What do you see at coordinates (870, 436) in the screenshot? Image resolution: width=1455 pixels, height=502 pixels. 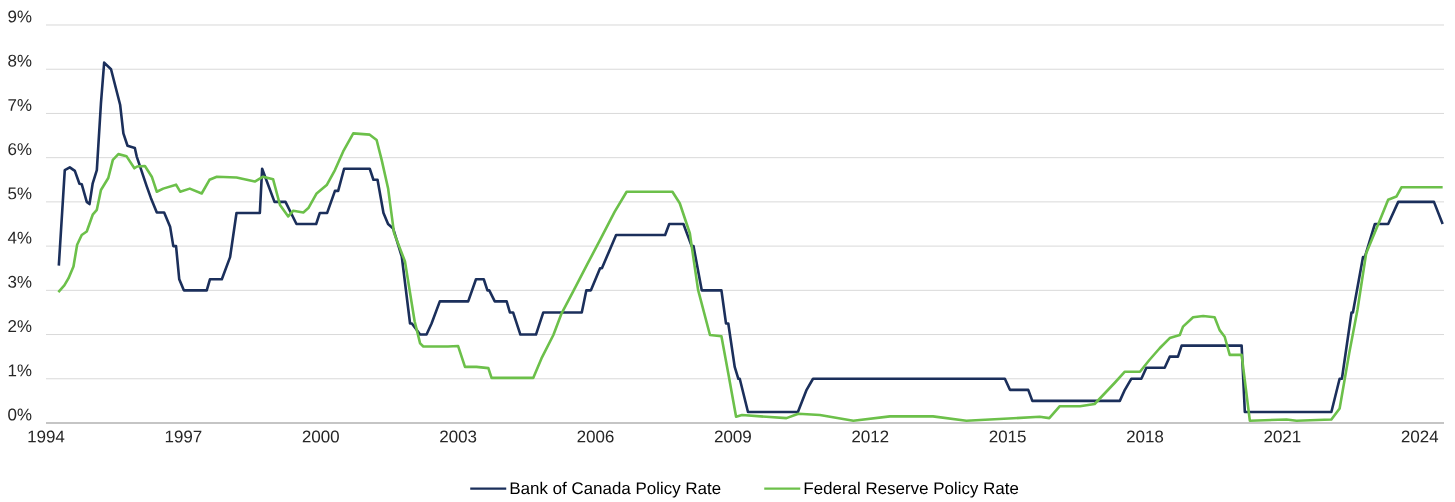 I see `x-tick-label: 2012` at bounding box center [870, 436].